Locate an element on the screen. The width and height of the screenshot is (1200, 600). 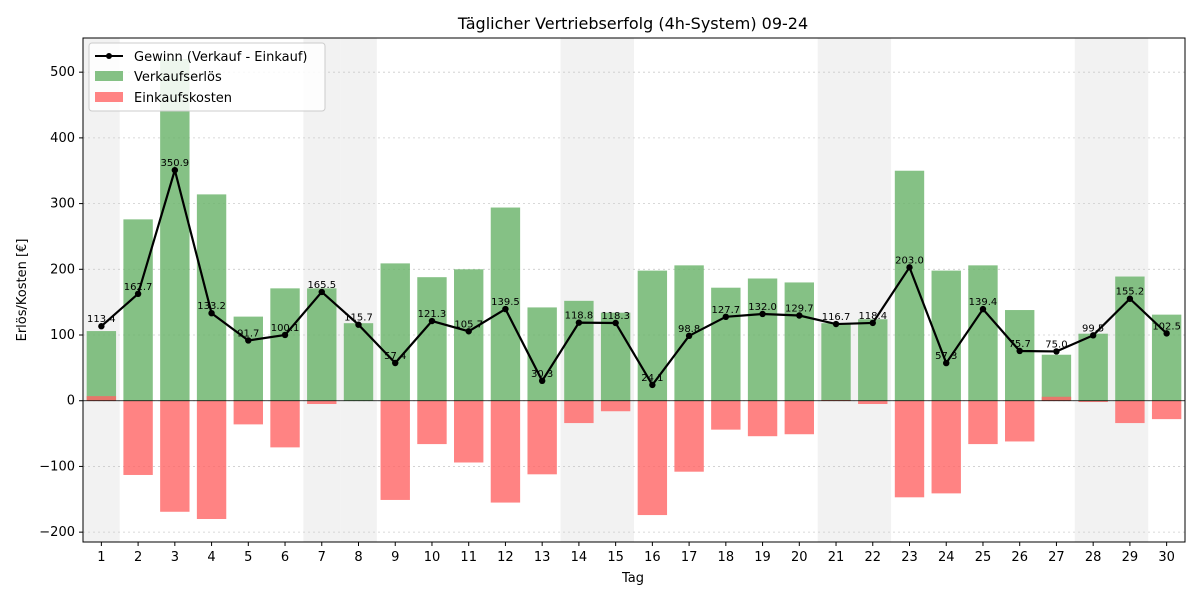
profit-value-label: 155.2 is located at coordinates (1130, 292).